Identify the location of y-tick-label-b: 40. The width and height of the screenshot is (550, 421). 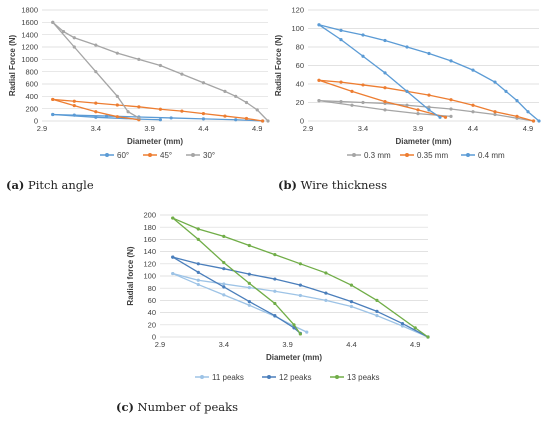
(300, 84).